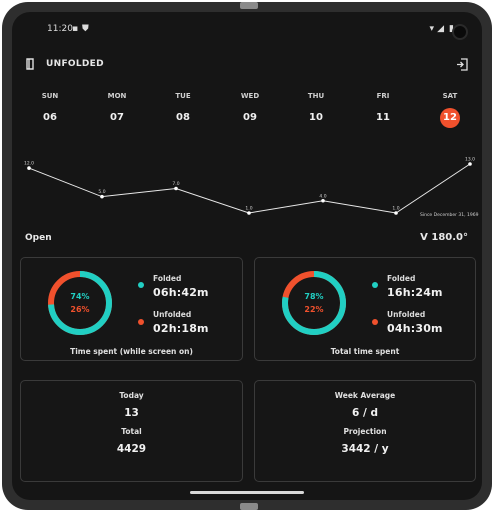 The width and height of the screenshot is (496, 512). What do you see at coordinates (131, 413) in the screenshot?
I see `today-value: 13` at bounding box center [131, 413].